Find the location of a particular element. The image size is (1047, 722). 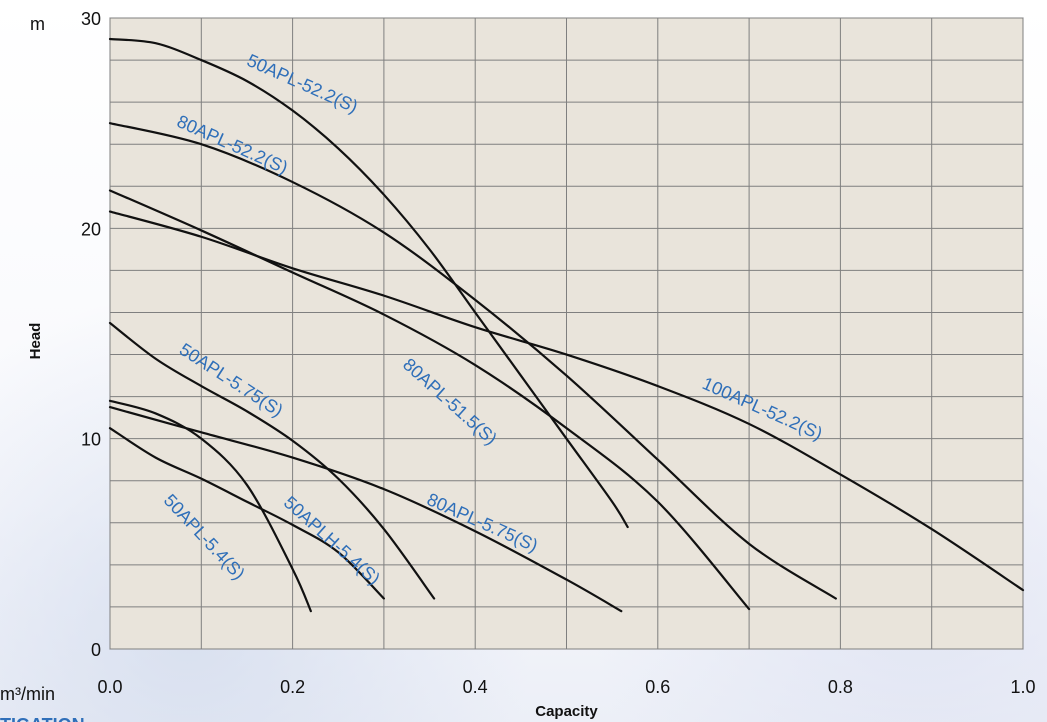

x-unit-label: m³/min is located at coordinates (27, 694).